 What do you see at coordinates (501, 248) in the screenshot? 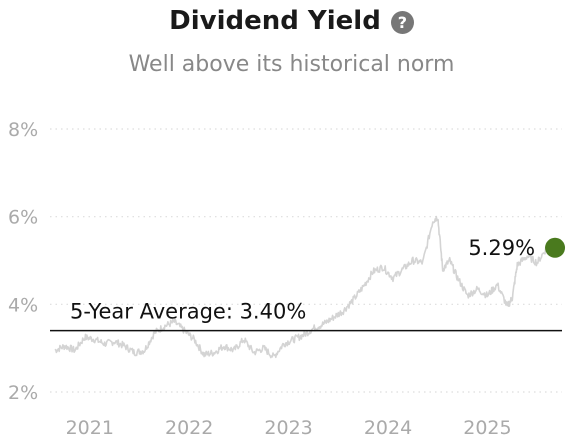
I see `current-value-label: 5.29%` at bounding box center [501, 248].